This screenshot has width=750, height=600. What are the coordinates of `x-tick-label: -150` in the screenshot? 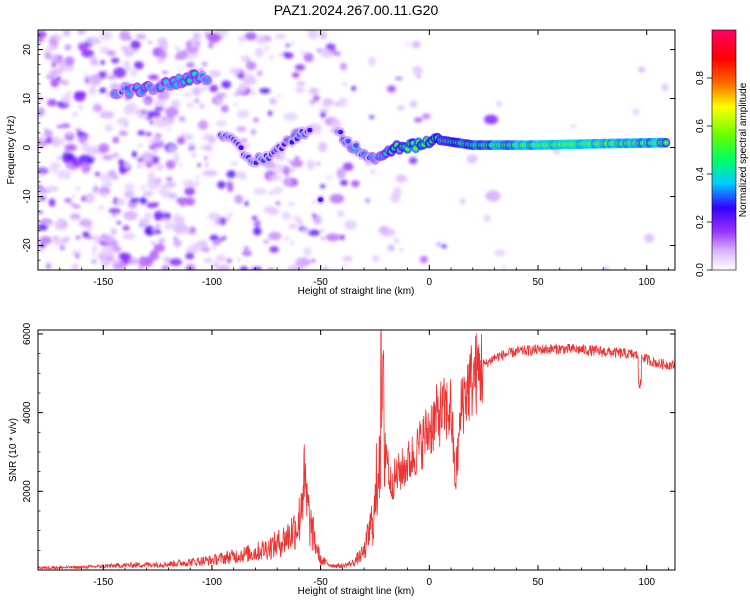 It's located at (103, 282).